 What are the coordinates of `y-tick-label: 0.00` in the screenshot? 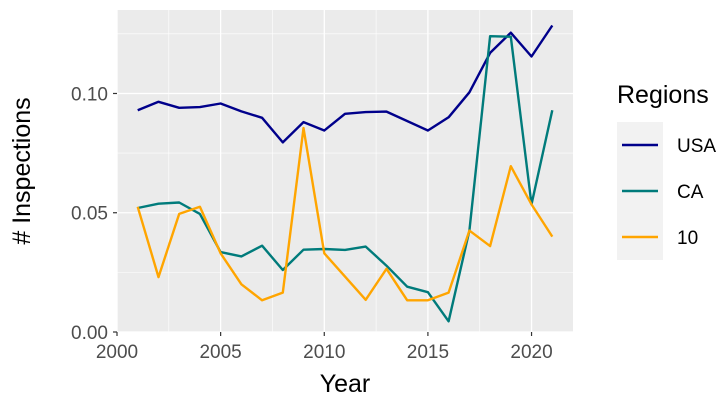 It's located at (89, 333).